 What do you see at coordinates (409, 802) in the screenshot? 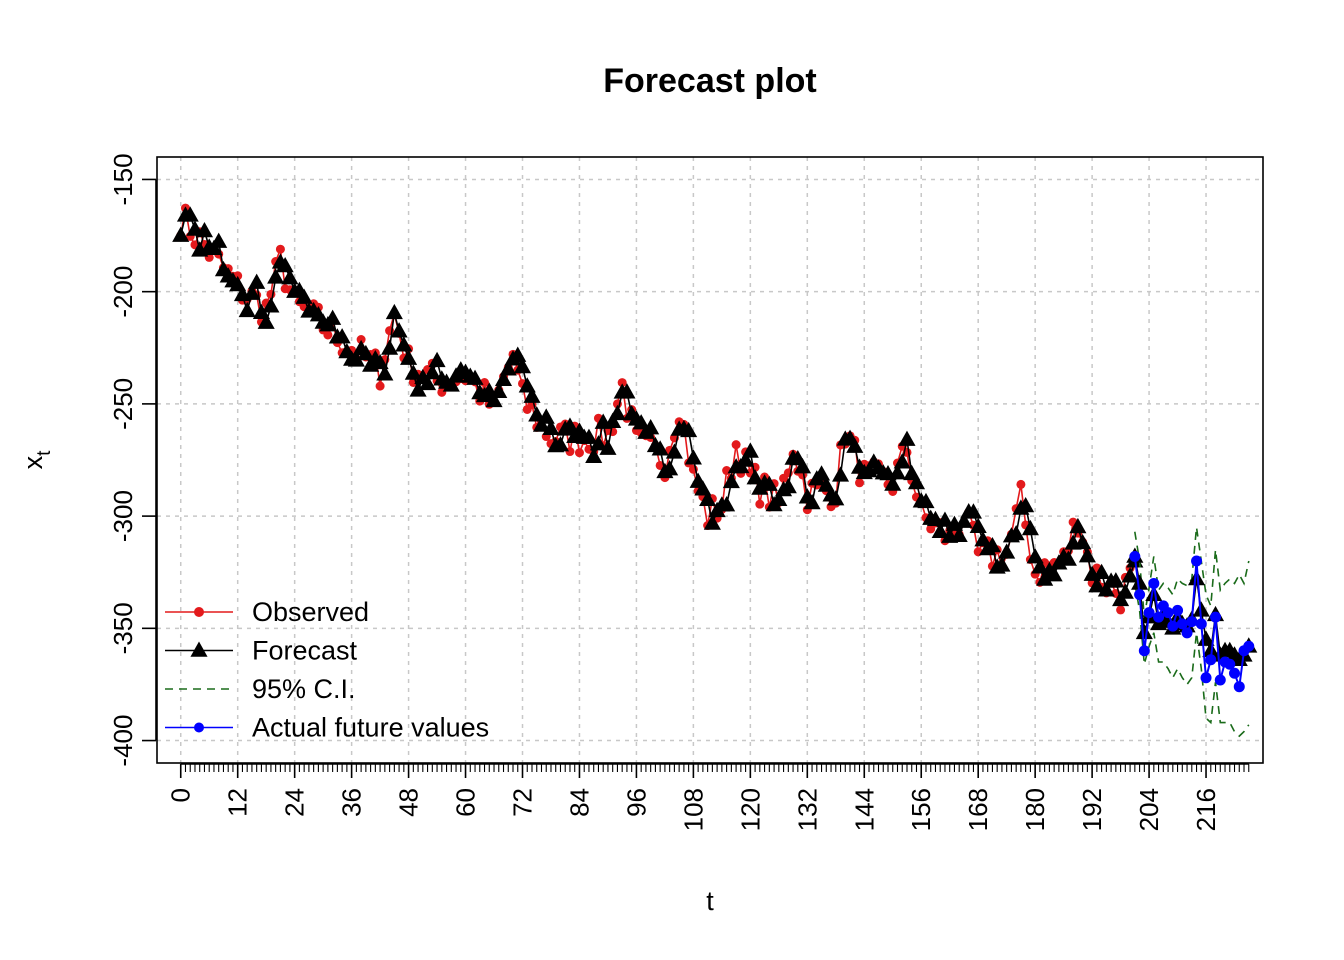
I see `x-tick-label: 48` at bounding box center [409, 802].